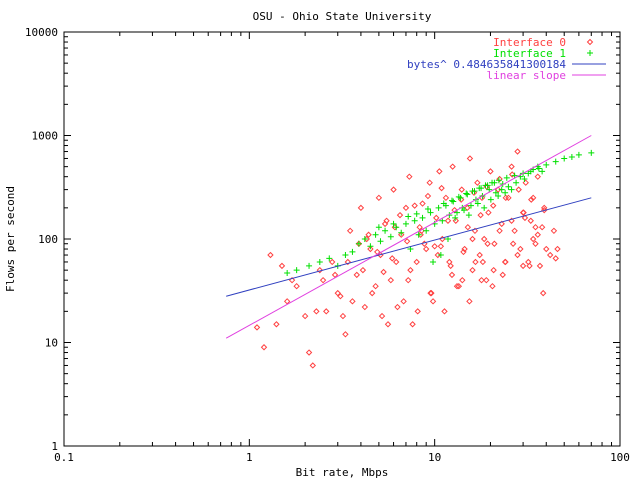  Describe the element at coordinates (486, 64) in the screenshot. I see `legend-label: bytes^ 0.484635841300184` at that location.